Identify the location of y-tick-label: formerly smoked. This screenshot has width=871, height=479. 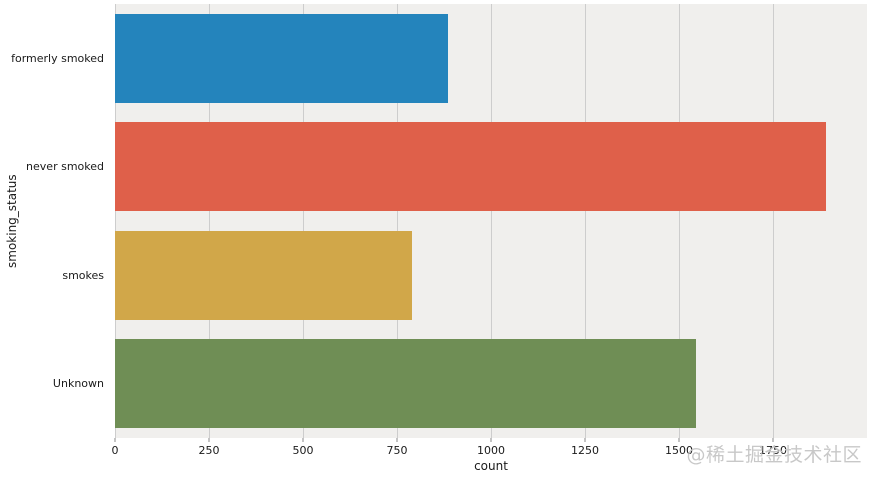
(57, 58).